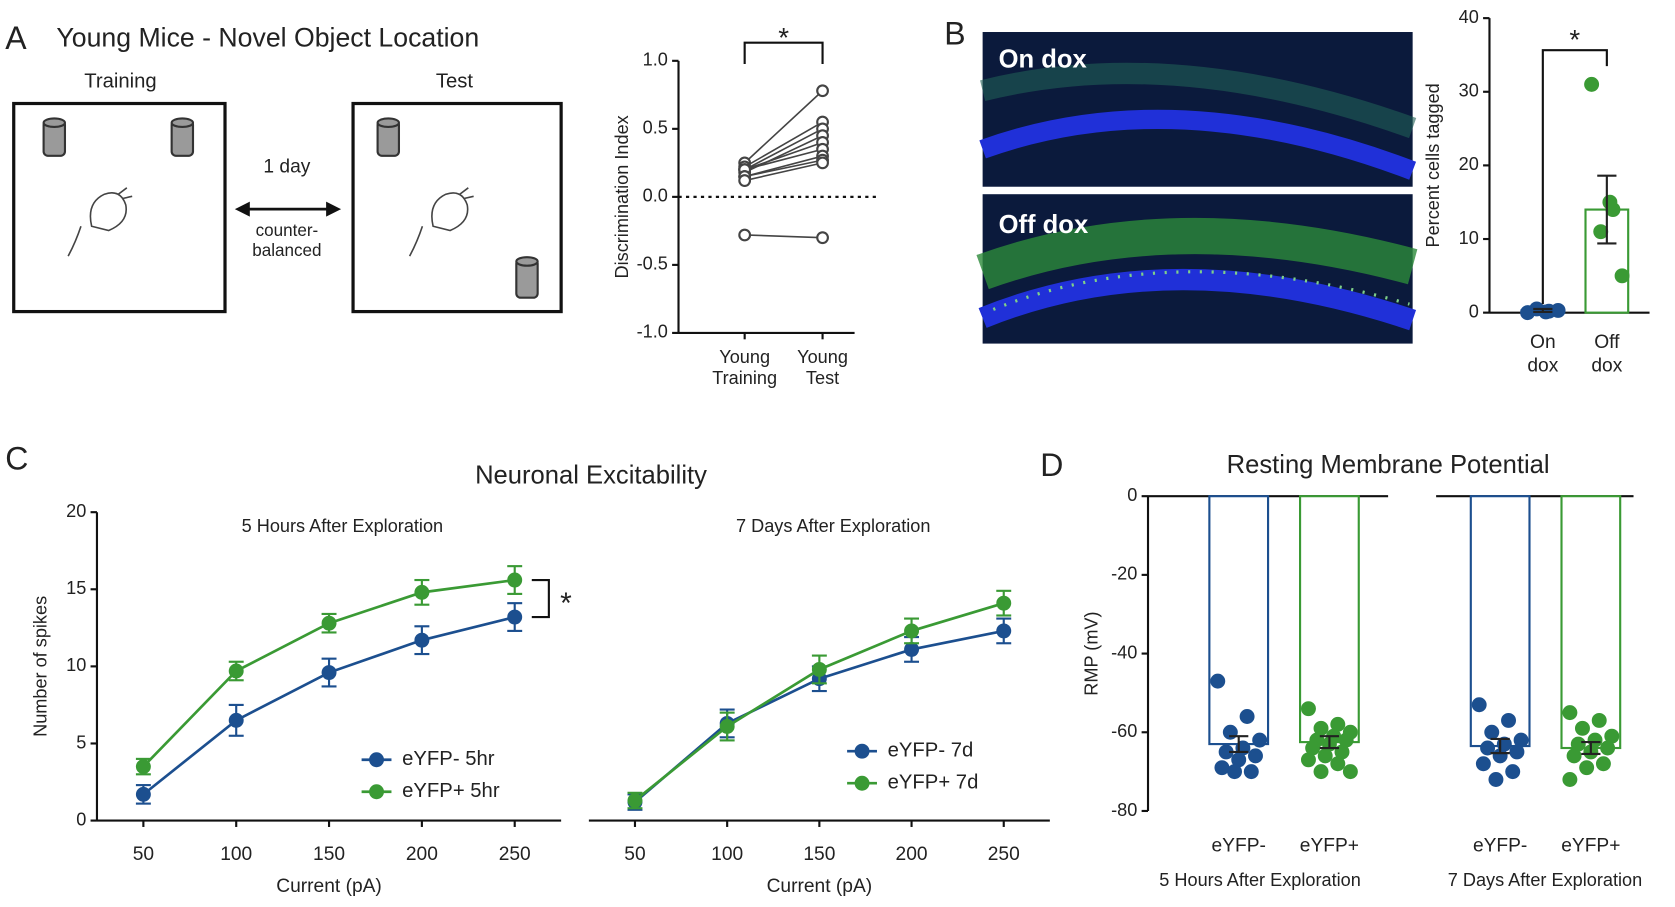 Image resolution: width=1675 pixels, height=907 pixels. Describe the element at coordinates (1197, 269) in the screenshot. I see `micrograph` at that location.